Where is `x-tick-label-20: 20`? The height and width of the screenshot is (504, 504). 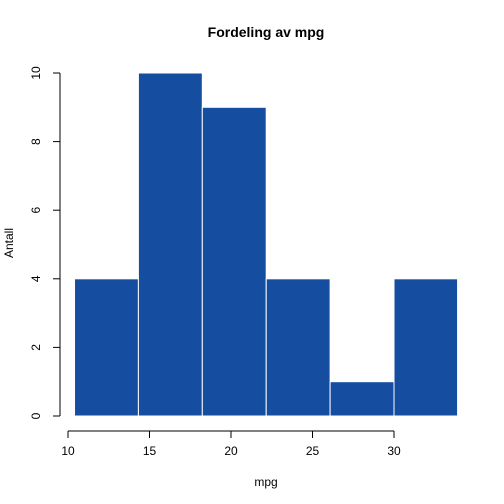 x-tick-label-20: 20 is located at coordinates (231, 451).